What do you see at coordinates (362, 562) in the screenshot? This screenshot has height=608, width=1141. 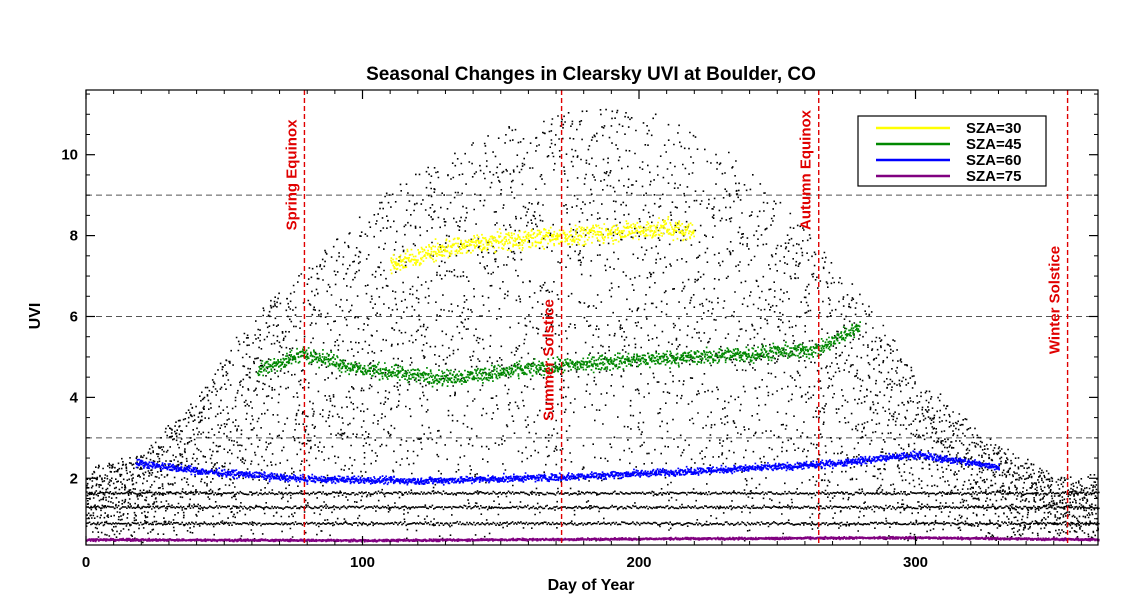 I see `x-tick-label: 100` at bounding box center [362, 562].